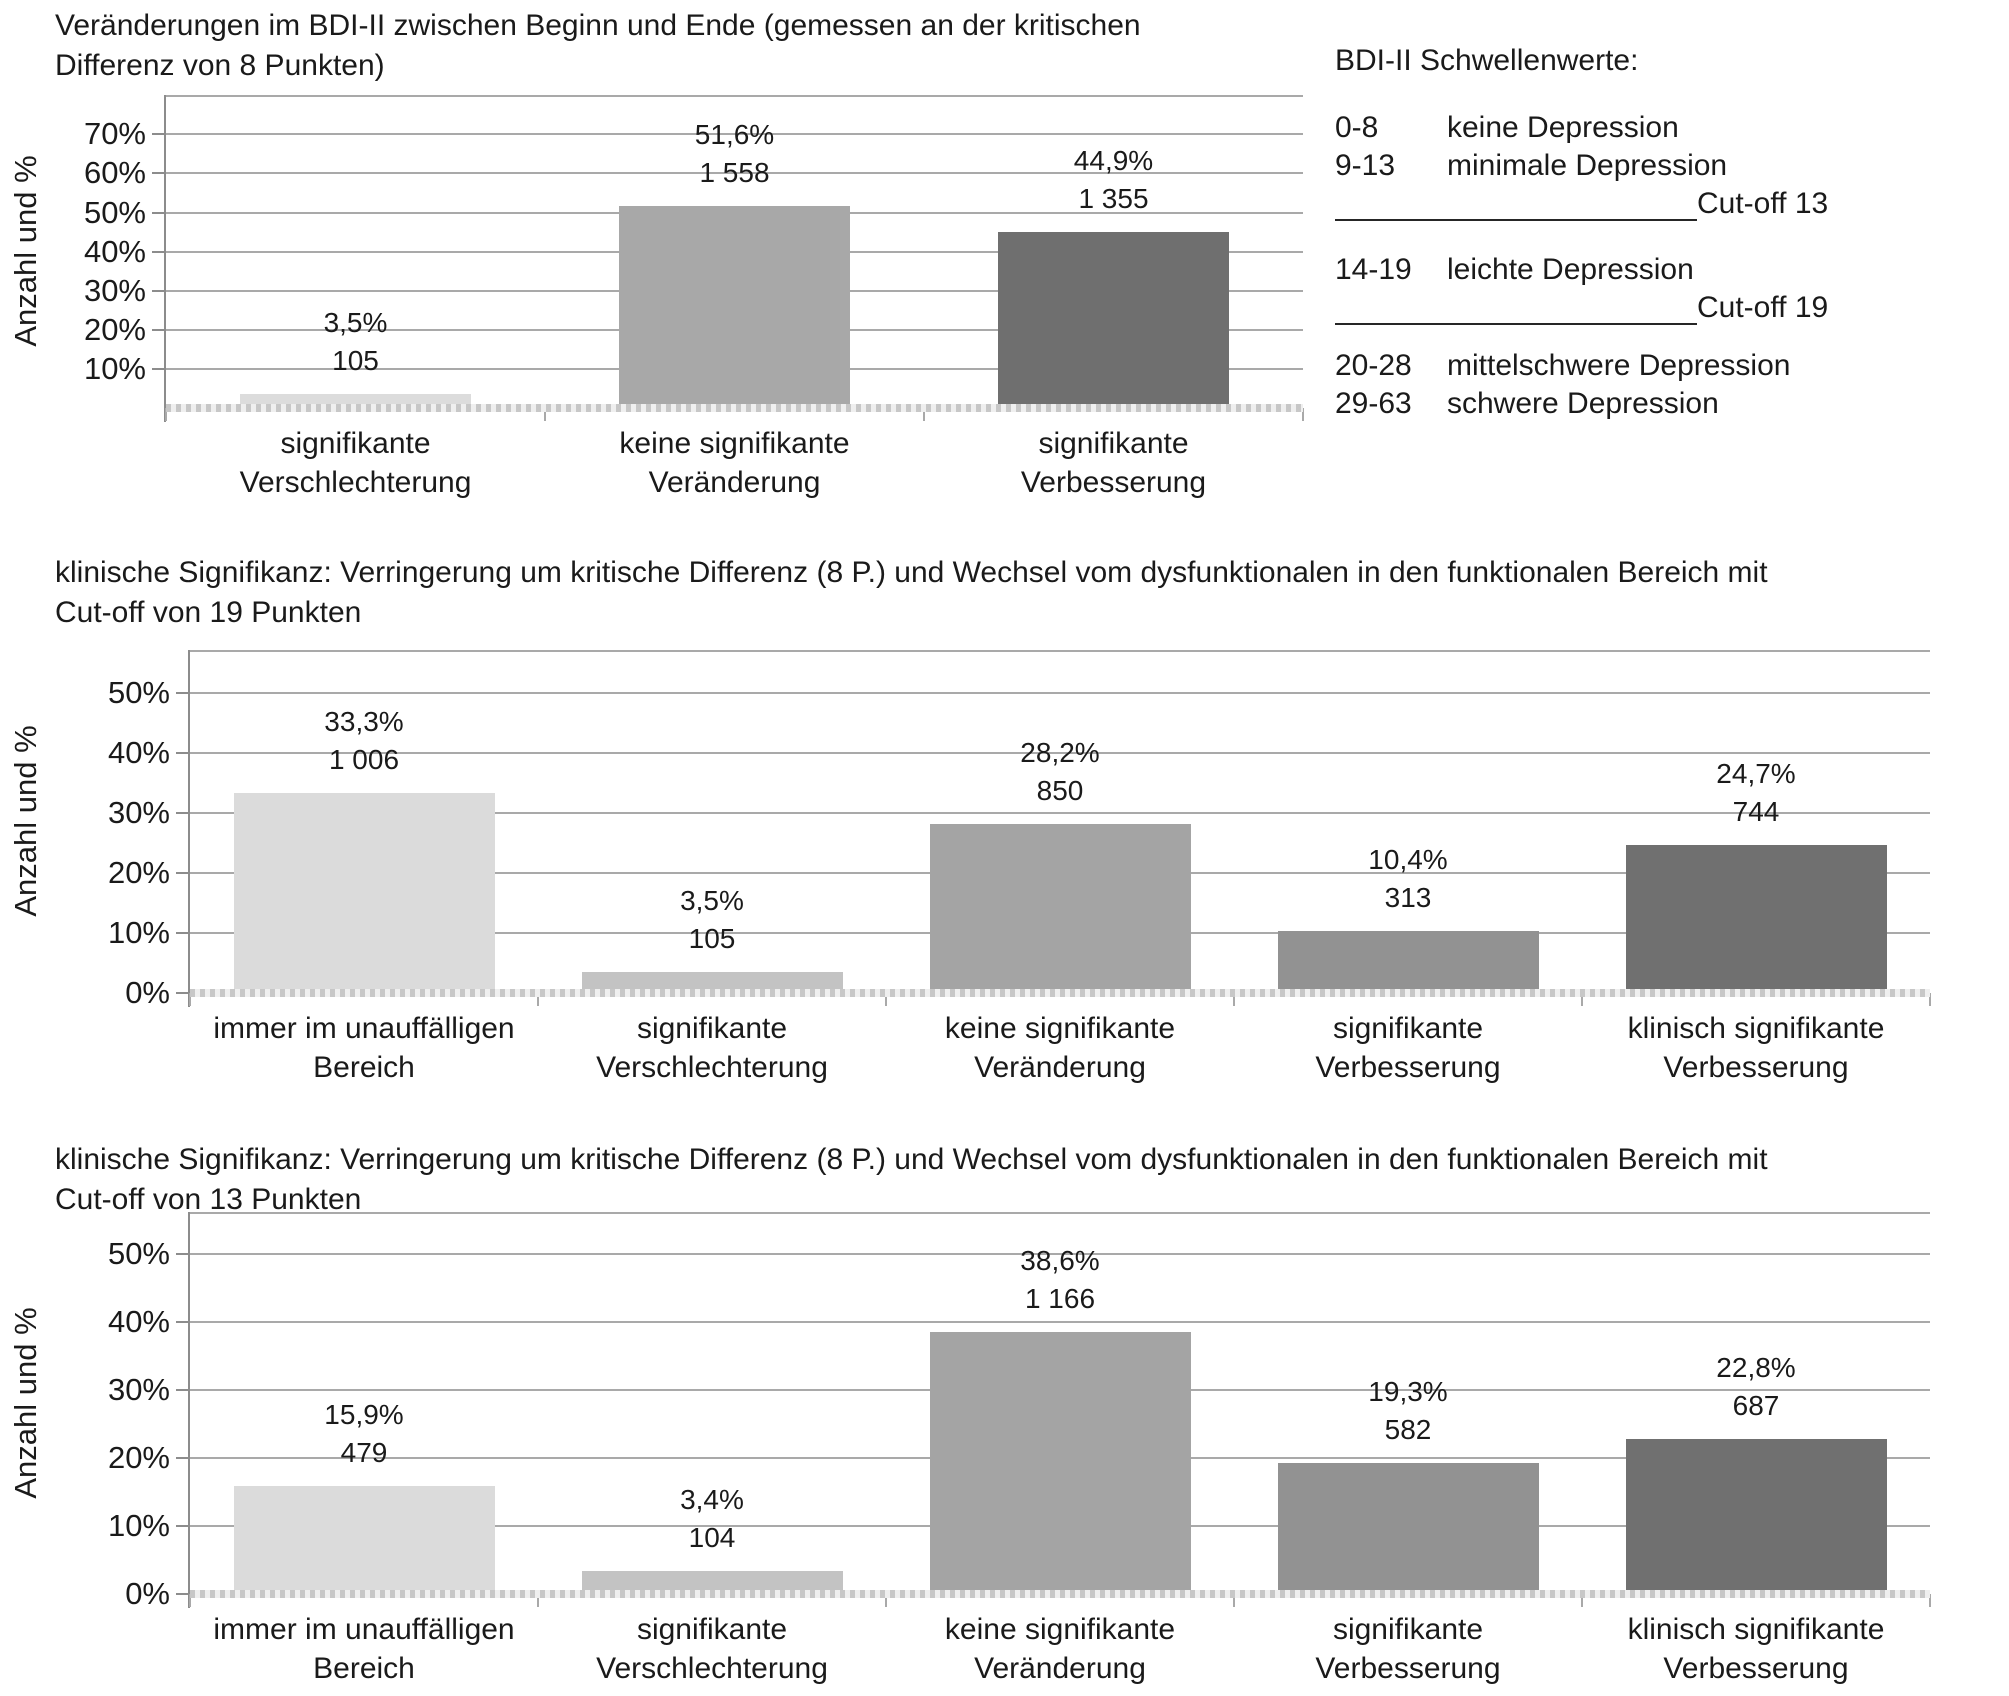 This screenshot has height=1696, width=2009. Describe the element at coordinates (364, 1414) in the screenshot. I see `bar-percent-label: 15,9%` at that location.